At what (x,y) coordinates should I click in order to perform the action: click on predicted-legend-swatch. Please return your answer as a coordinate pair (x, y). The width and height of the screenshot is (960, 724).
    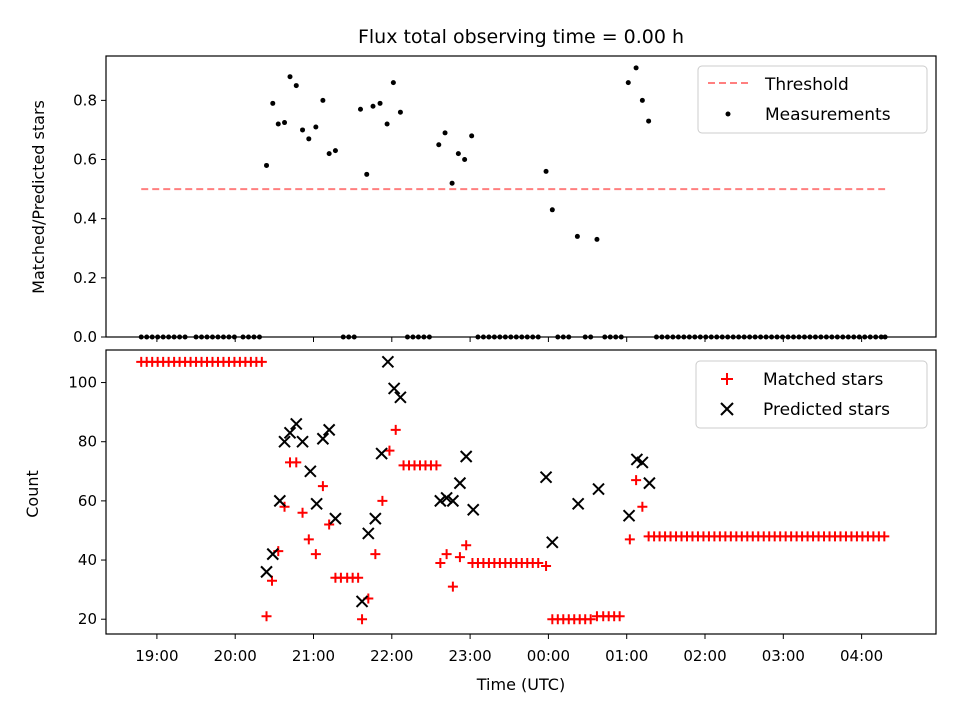
    Looking at the image, I should click on (727, 409).